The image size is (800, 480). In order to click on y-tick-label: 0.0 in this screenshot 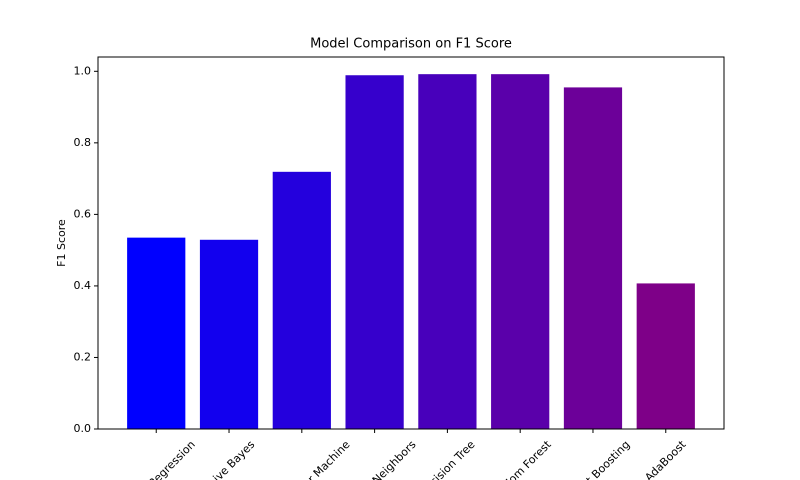, I will do `click(83, 428)`.